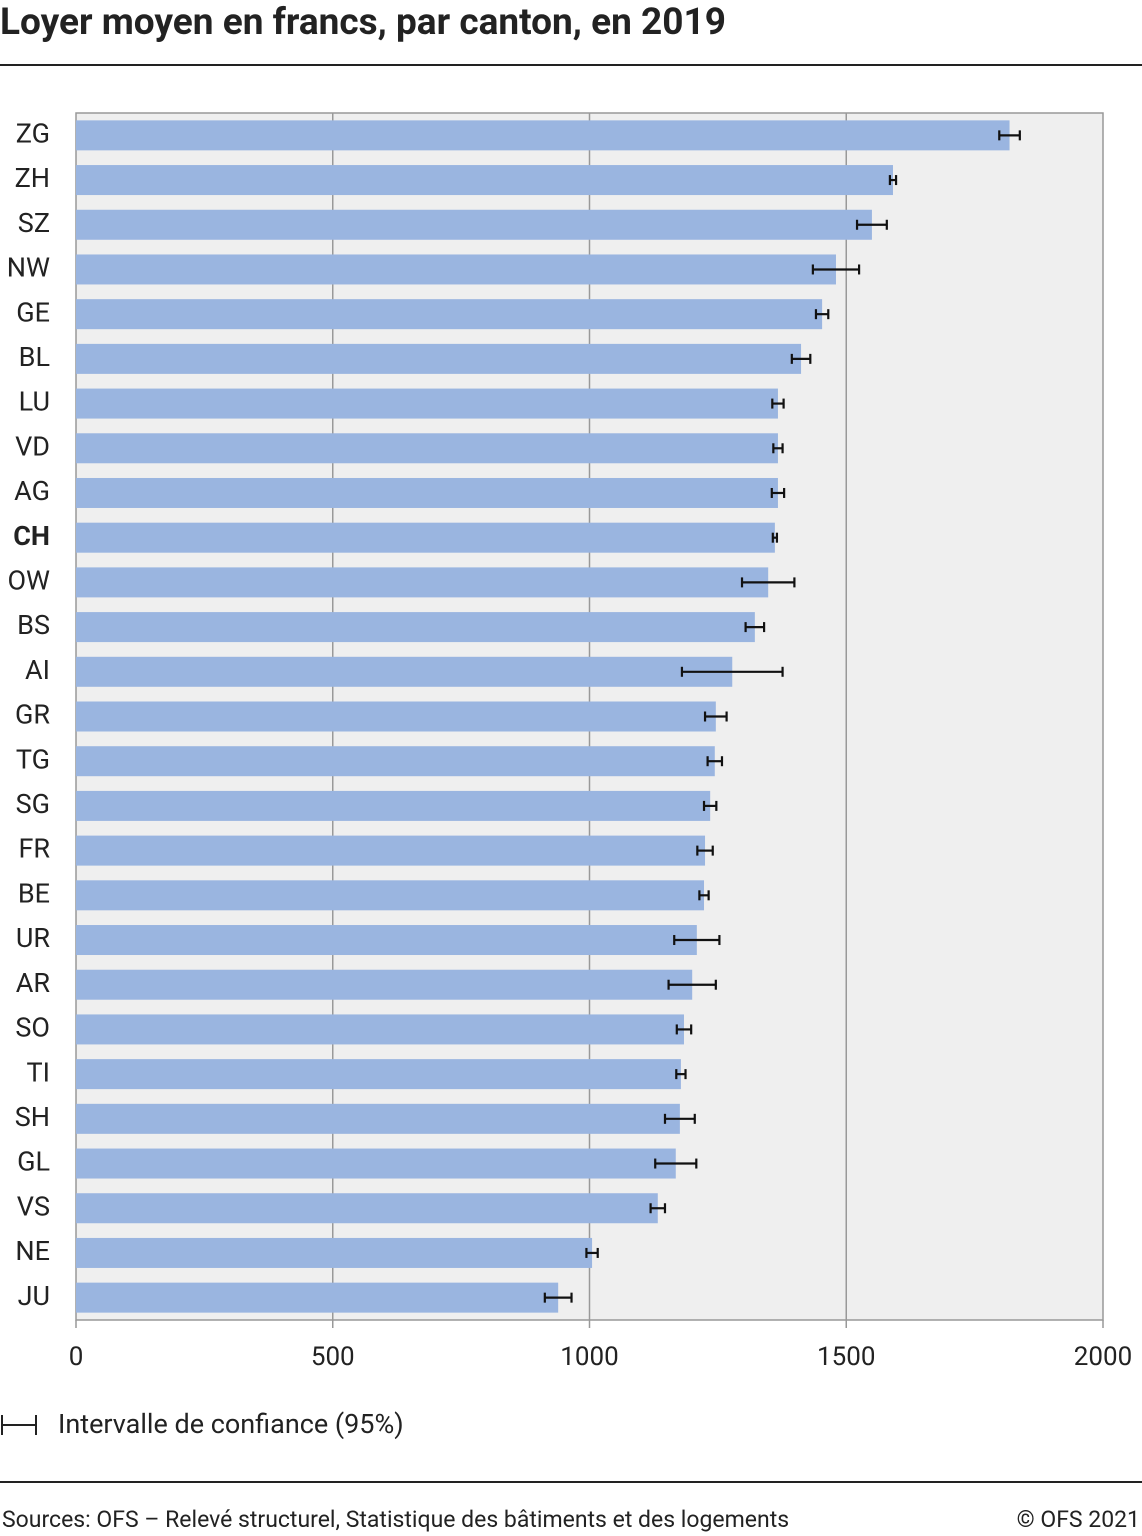 This screenshot has width=1142, height=1536. What do you see at coordinates (33, 1206) in the screenshot?
I see `y-tick-label: VS` at bounding box center [33, 1206].